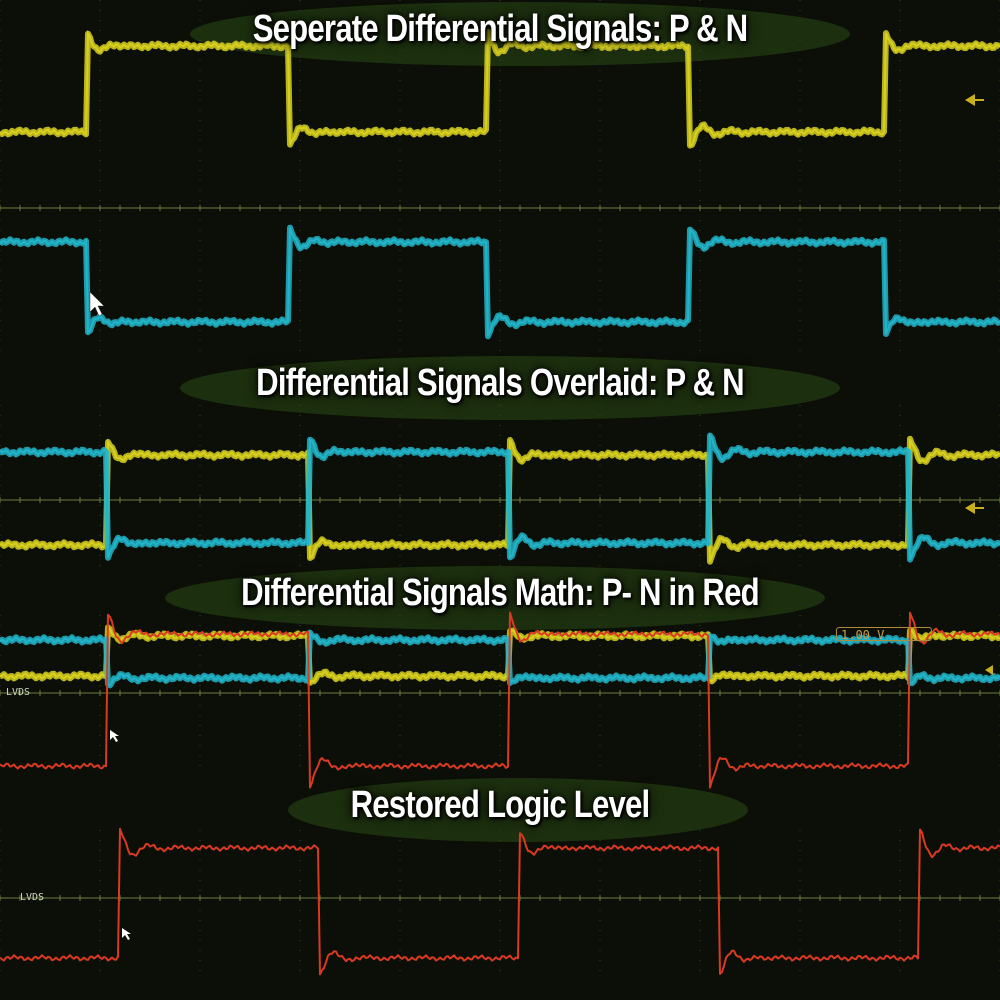 The height and width of the screenshot is (1000, 1000). I want to click on channel-label-math: LVDS, so click(18, 692).